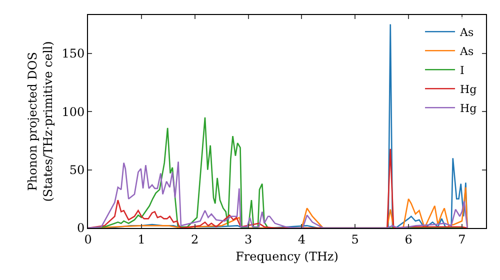 The height and width of the screenshot is (280, 500). I want to click on x-tick-label: 4, so click(302, 239).